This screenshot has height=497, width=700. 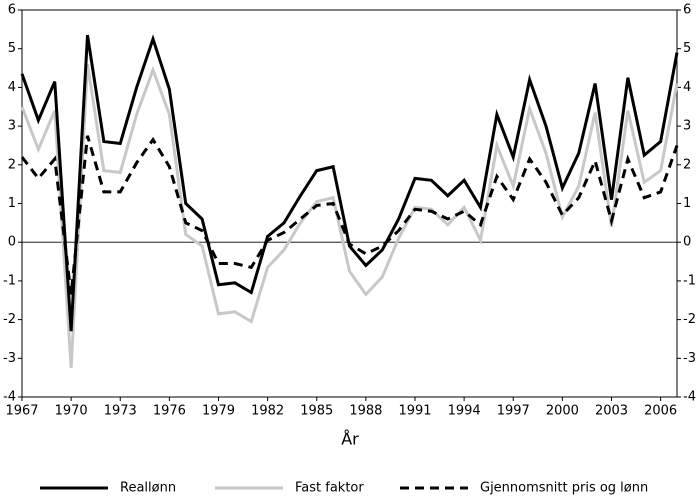 I want to click on y-tick-label: -3, so click(x=9, y=358).